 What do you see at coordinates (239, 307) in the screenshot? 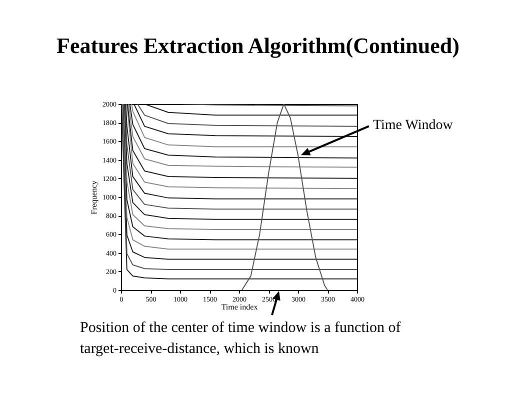
I see `x-axis-title: Time index` at bounding box center [239, 307].